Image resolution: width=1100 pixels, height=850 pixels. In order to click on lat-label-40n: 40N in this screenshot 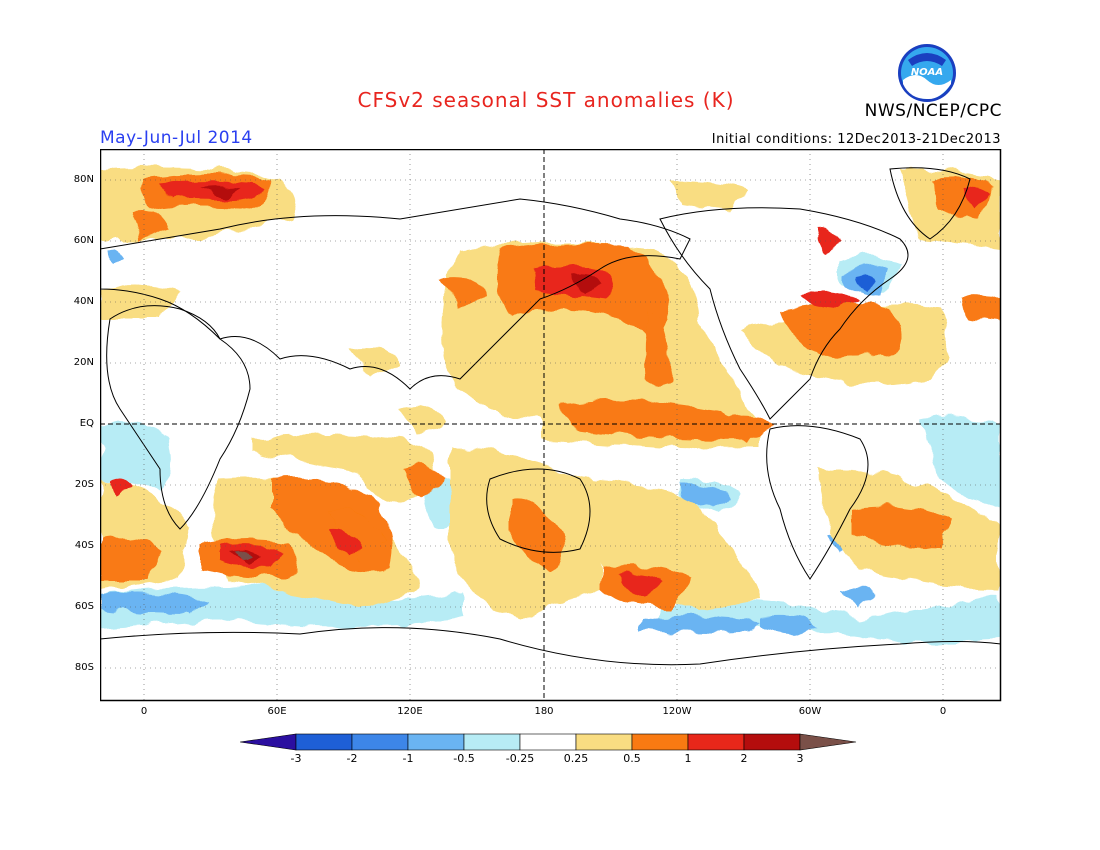, I will do `click(83, 301)`.